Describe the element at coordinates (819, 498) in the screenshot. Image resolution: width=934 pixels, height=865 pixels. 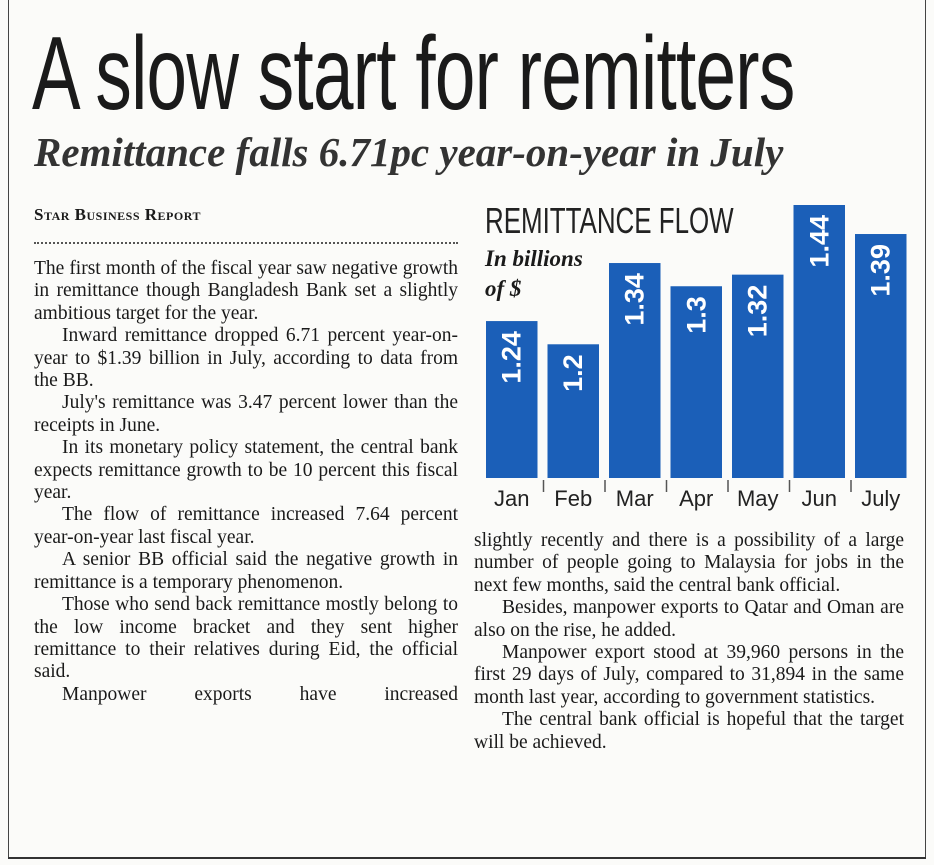
I see `x-tick-label: Jun` at that location.